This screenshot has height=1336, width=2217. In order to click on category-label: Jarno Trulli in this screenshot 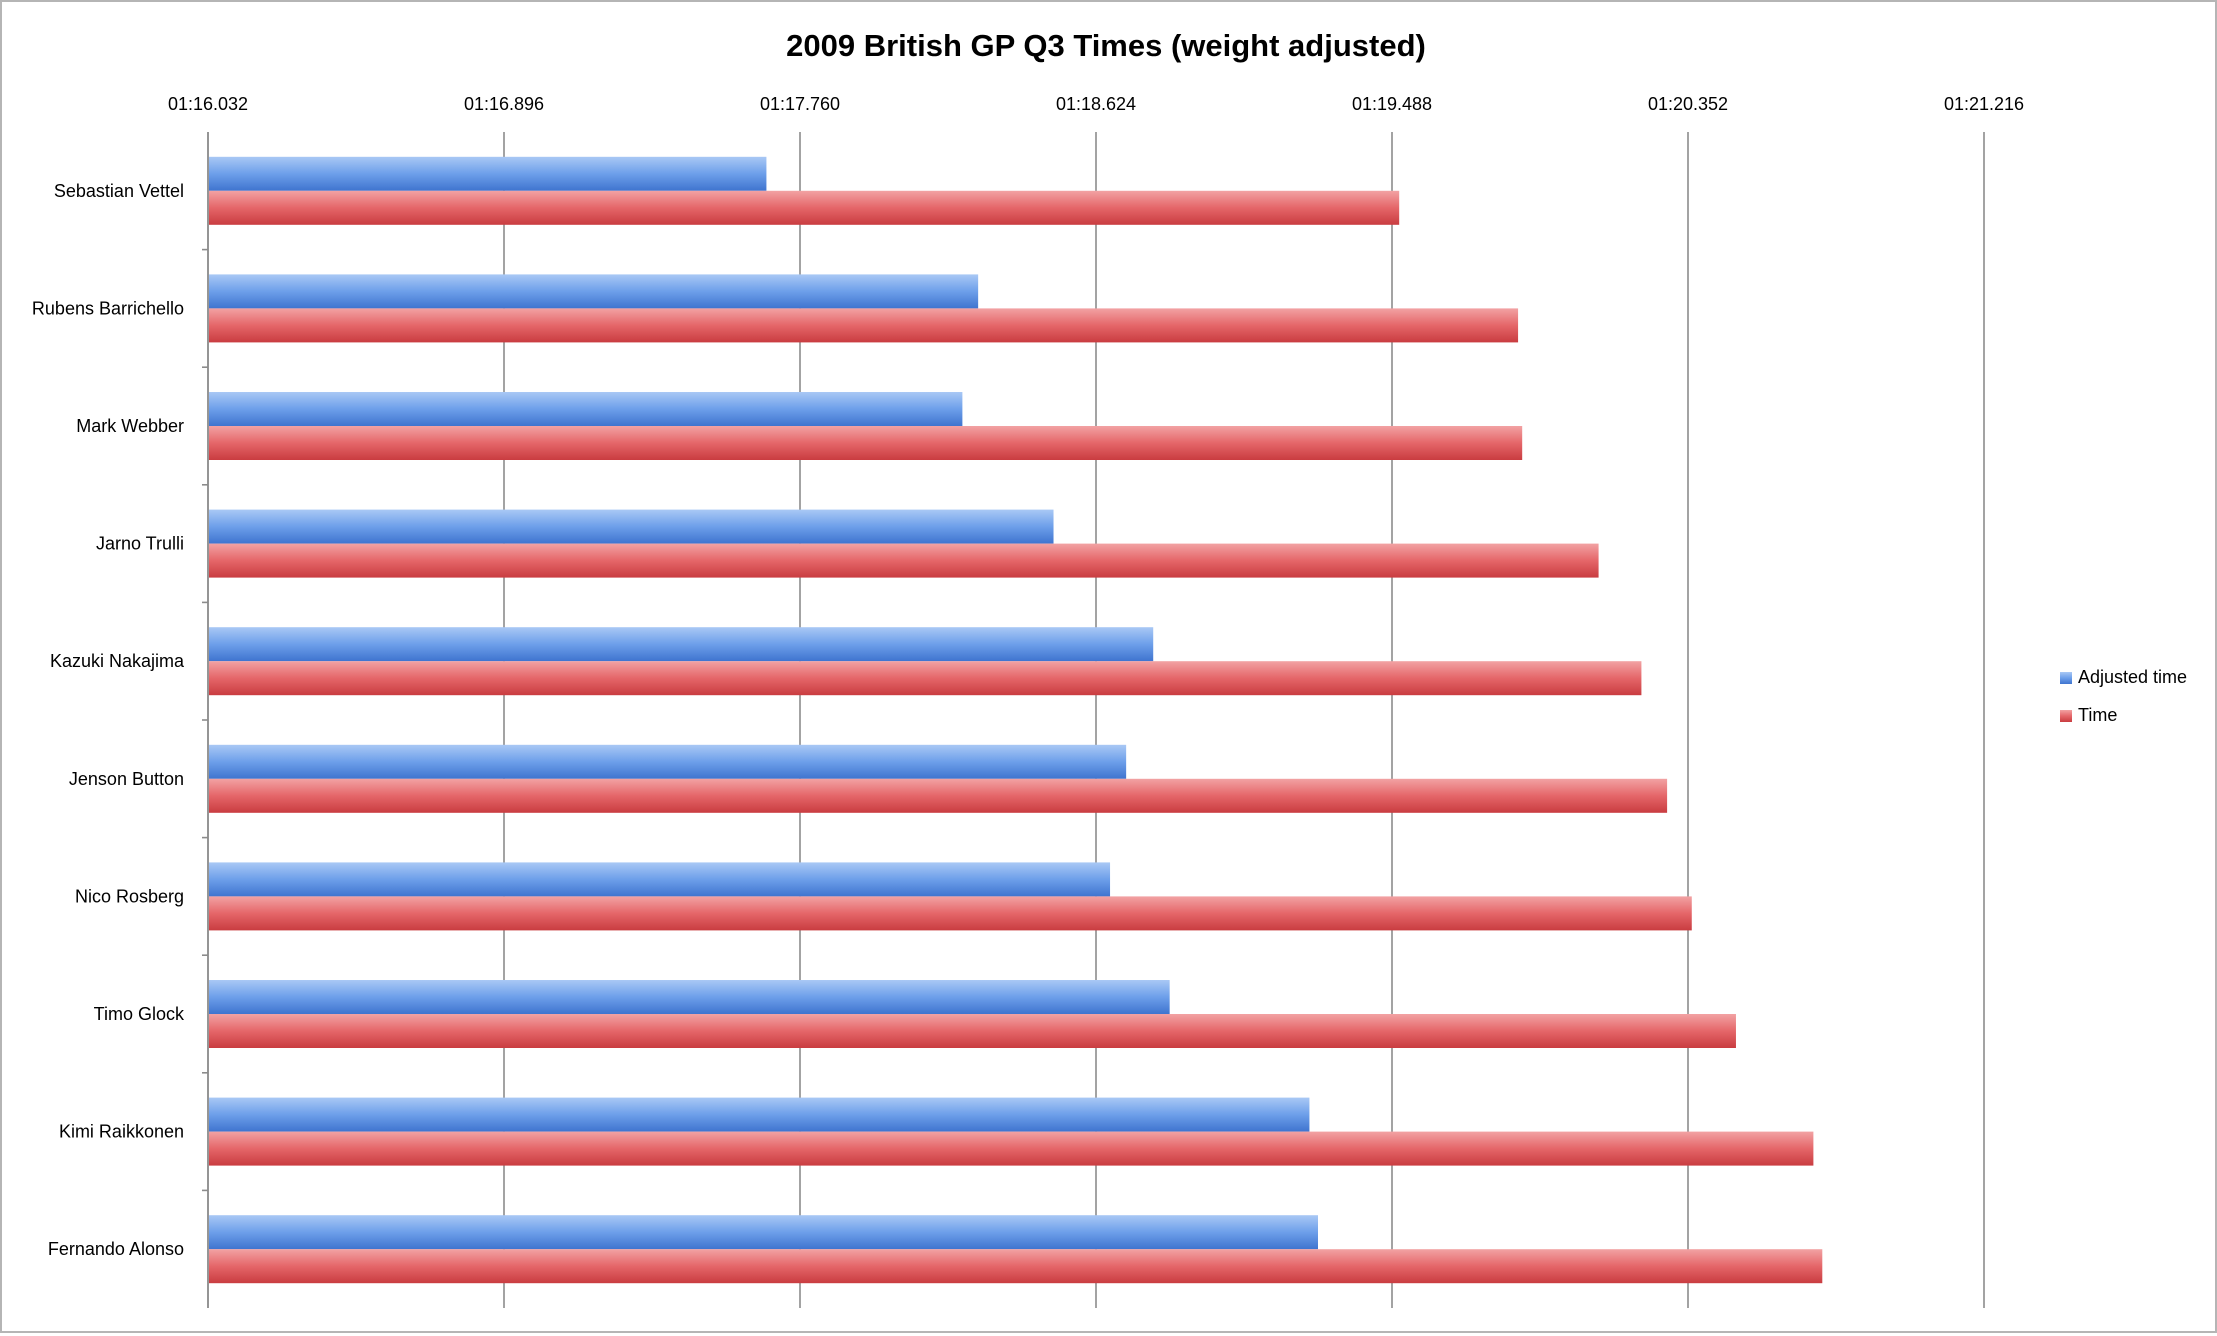, I will do `click(140, 544)`.